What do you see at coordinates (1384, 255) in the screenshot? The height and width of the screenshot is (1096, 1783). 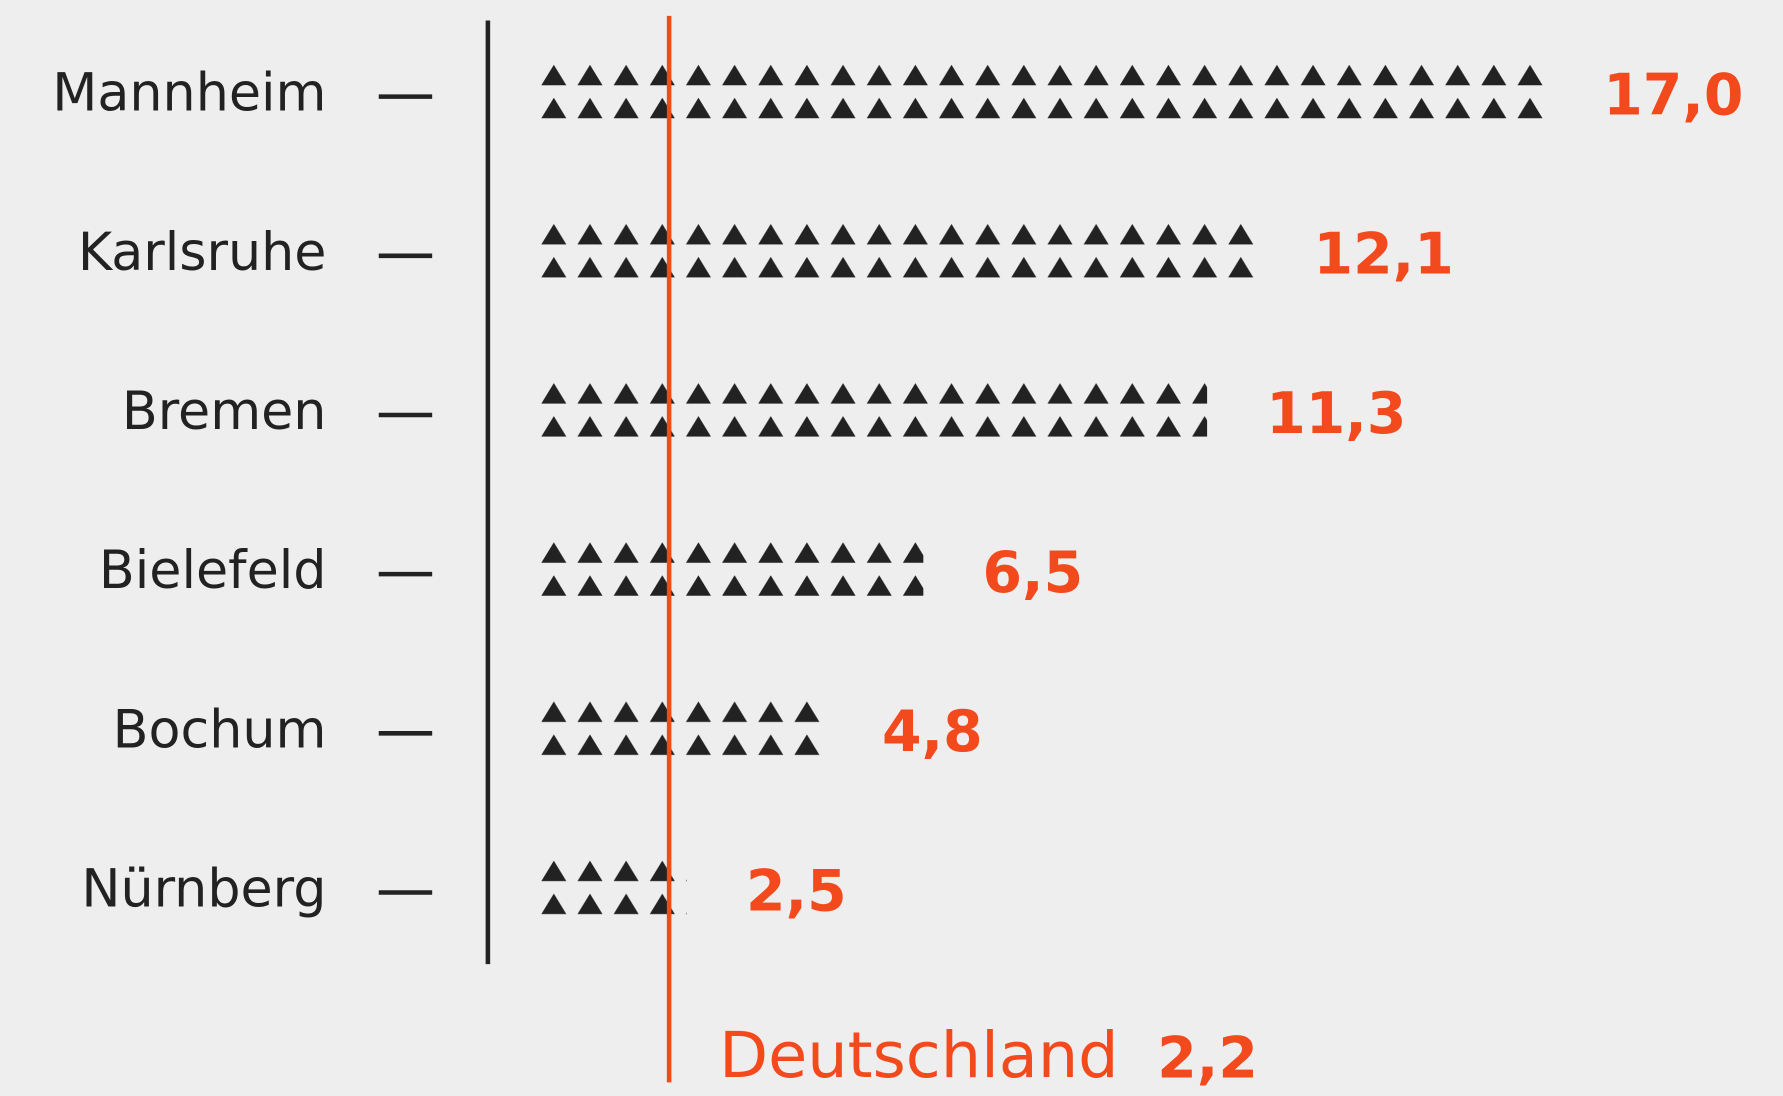 I see `value-label: 12,1` at bounding box center [1384, 255].